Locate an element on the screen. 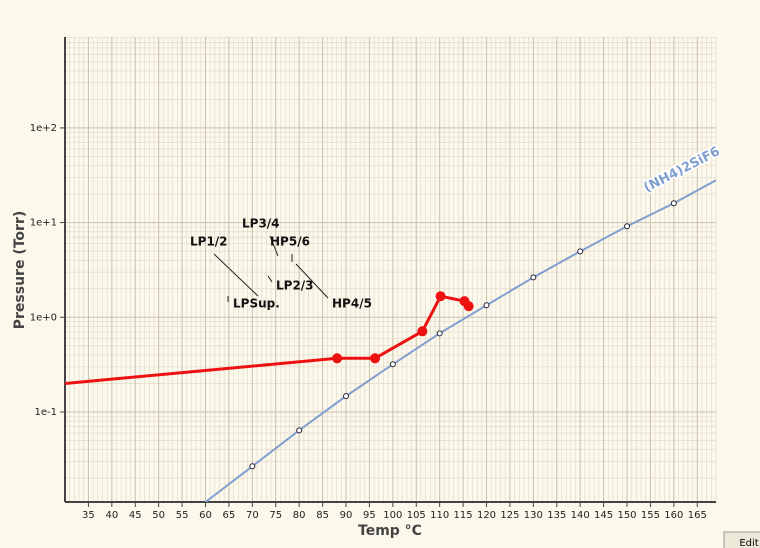 The height and width of the screenshot is (548, 760). annotation: HP5/6 is located at coordinates (290, 242).